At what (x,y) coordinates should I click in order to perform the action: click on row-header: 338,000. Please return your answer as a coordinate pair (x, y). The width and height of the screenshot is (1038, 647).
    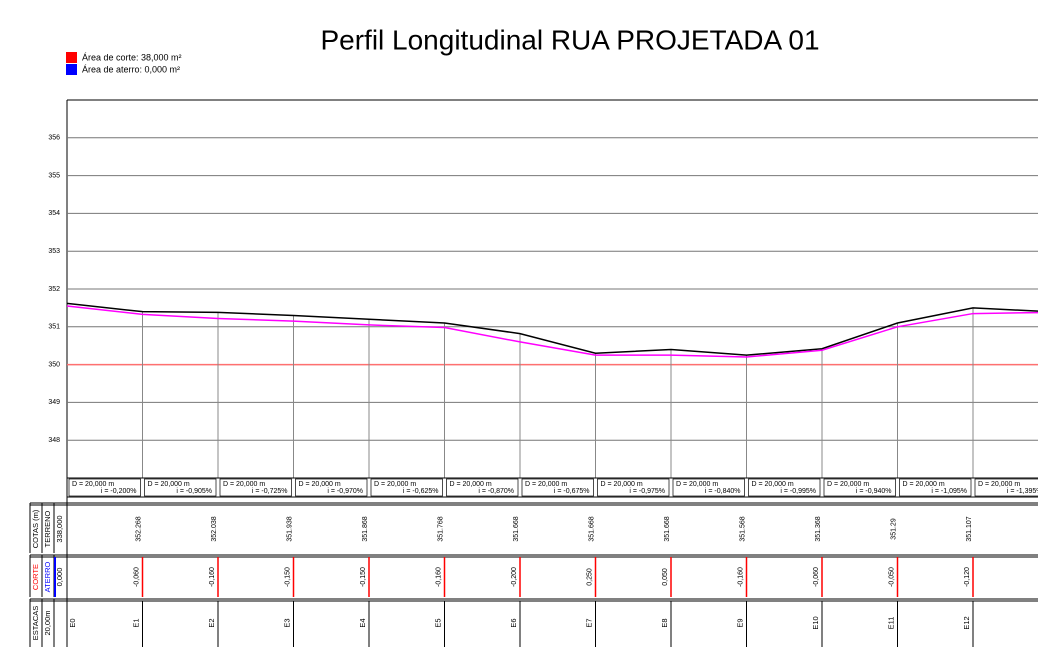
    Looking at the image, I should click on (59, 528).